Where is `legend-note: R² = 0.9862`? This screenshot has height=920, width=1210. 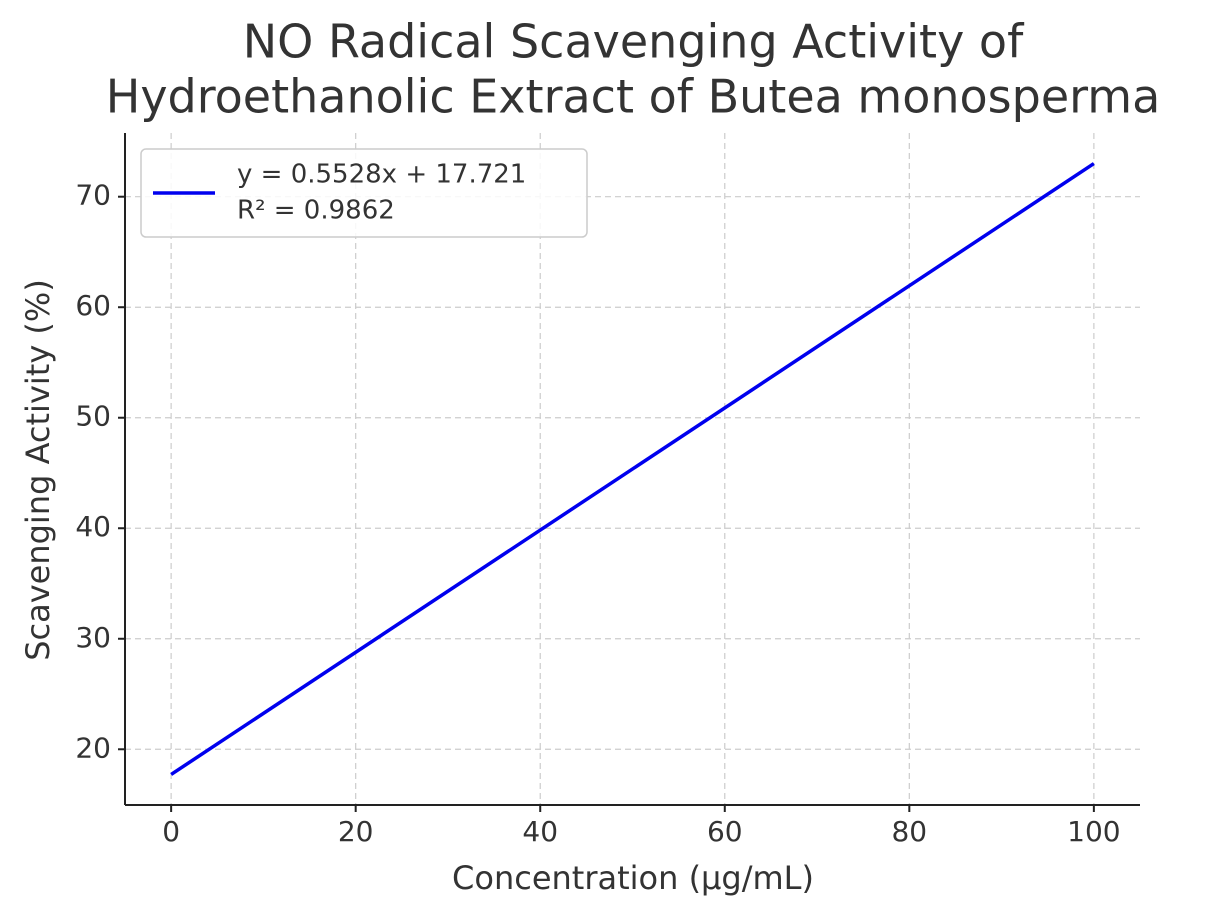
legend-note: R² = 0.9862 is located at coordinates (316, 211).